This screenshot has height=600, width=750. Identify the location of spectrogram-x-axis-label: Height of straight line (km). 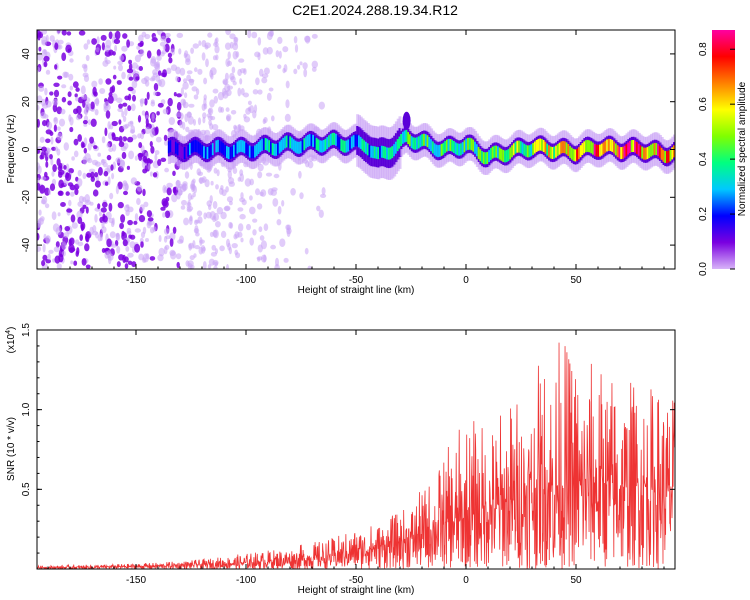
(356, 290).